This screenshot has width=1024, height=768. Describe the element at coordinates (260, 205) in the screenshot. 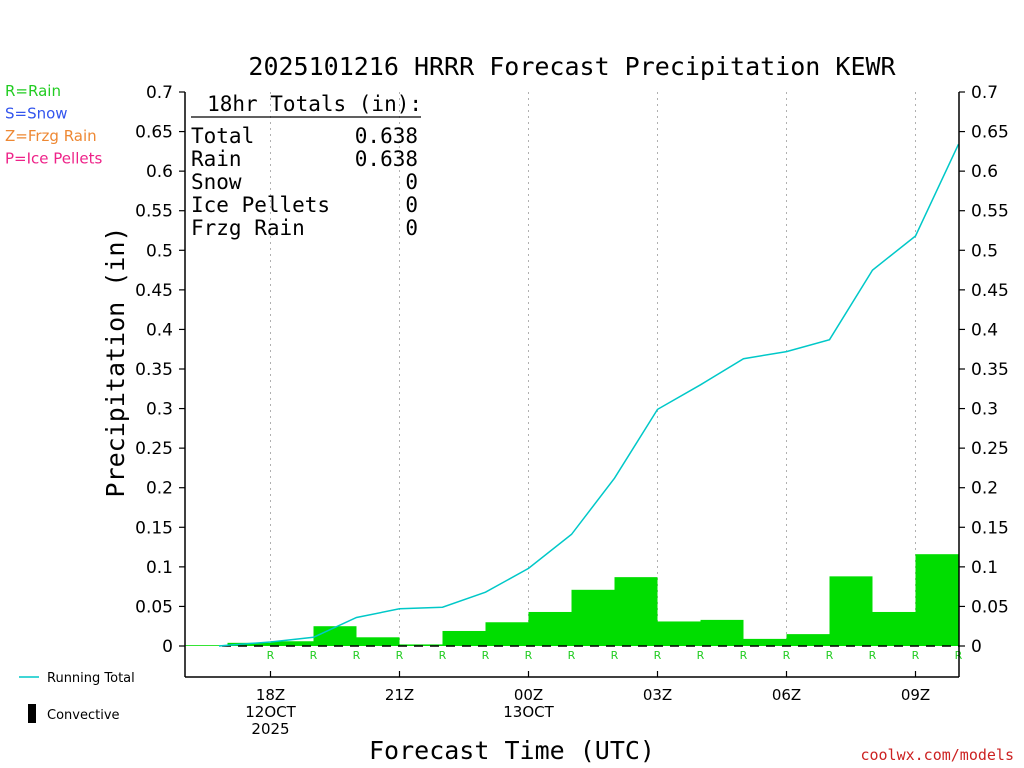

I see `totals-row-label: Ice Pellets` at that location.